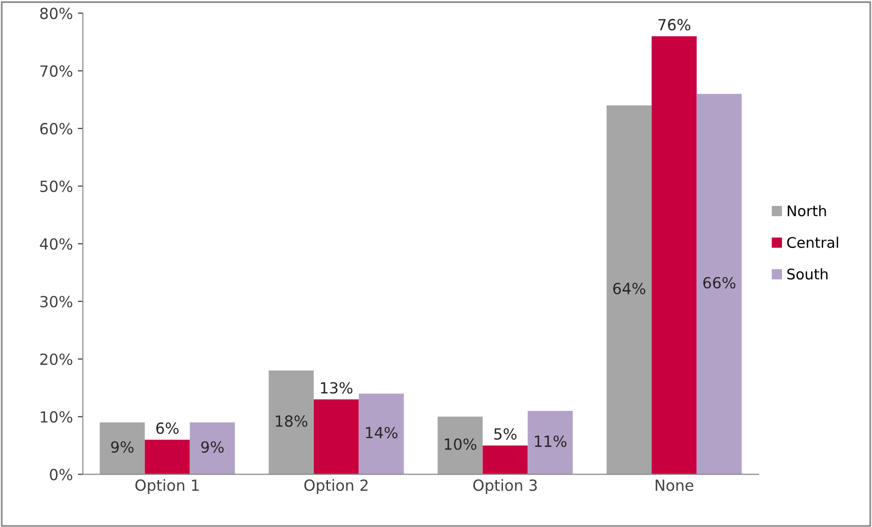 Image resolution: width=872 pixels, height=527 pixels. Describe the element at coordinates (56, 14) in the screenshot. I see `y-tick-label: 80%` at that location.